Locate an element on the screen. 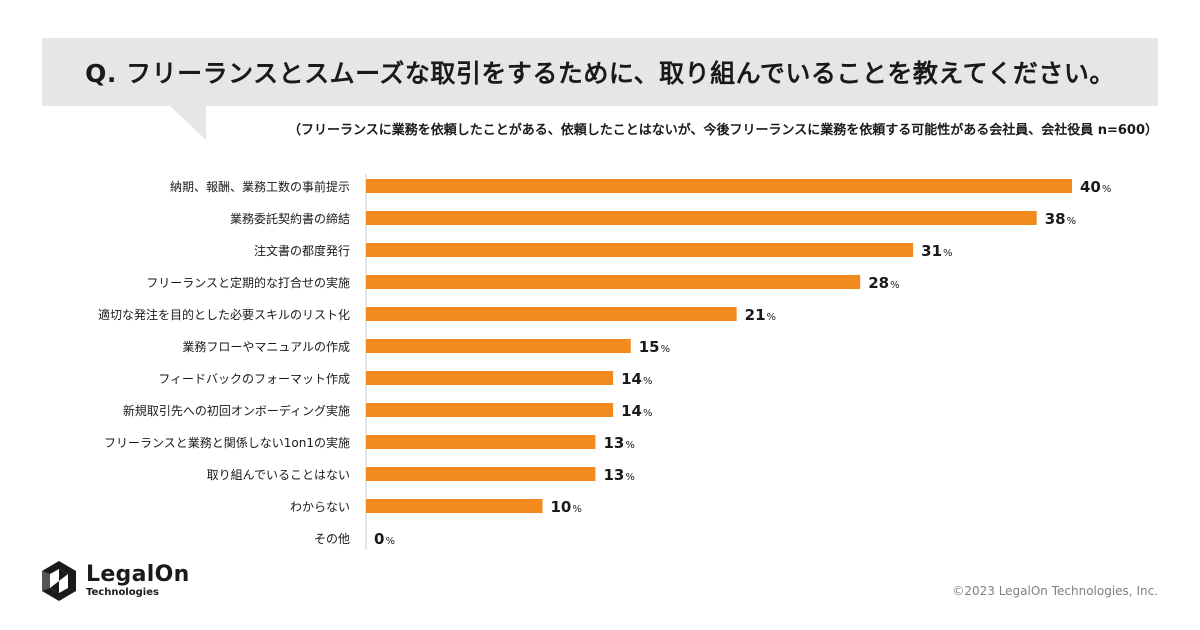  category-label: フリーランスと定期的な打合せの実施 is located at coordinates (248, 282).